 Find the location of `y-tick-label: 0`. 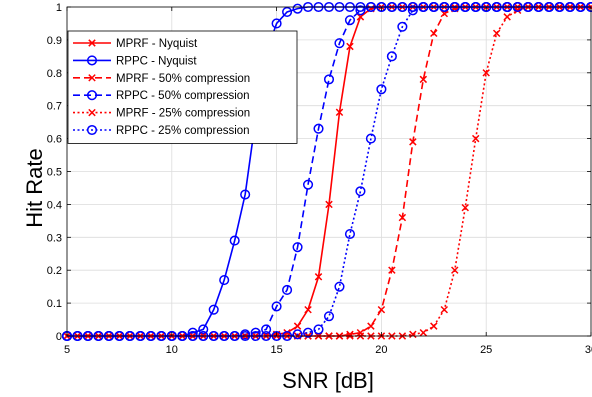

y-tick-label: 0 is located at coordinates (59, 337).